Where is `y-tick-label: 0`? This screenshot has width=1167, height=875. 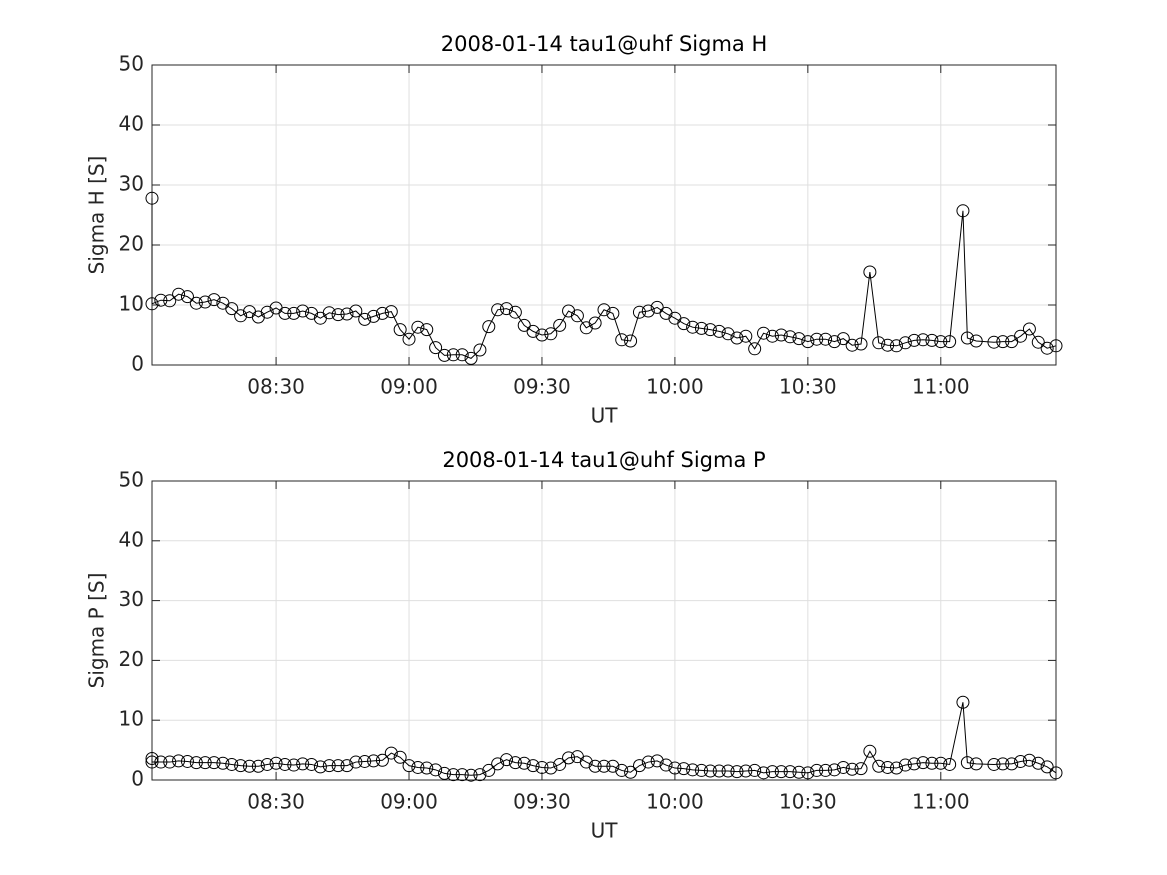
y-tick-label: 0 is located at coordinates (137, 779).